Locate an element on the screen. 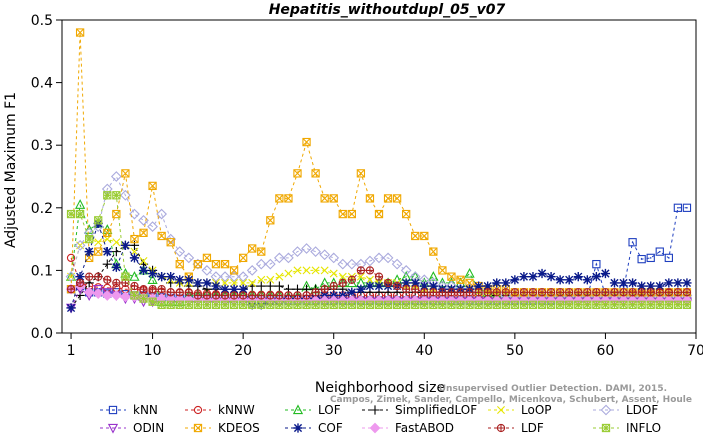 This screenshot has width=703, height=434. y-tick-label: 0.4 is located at coordinates (42, 84).